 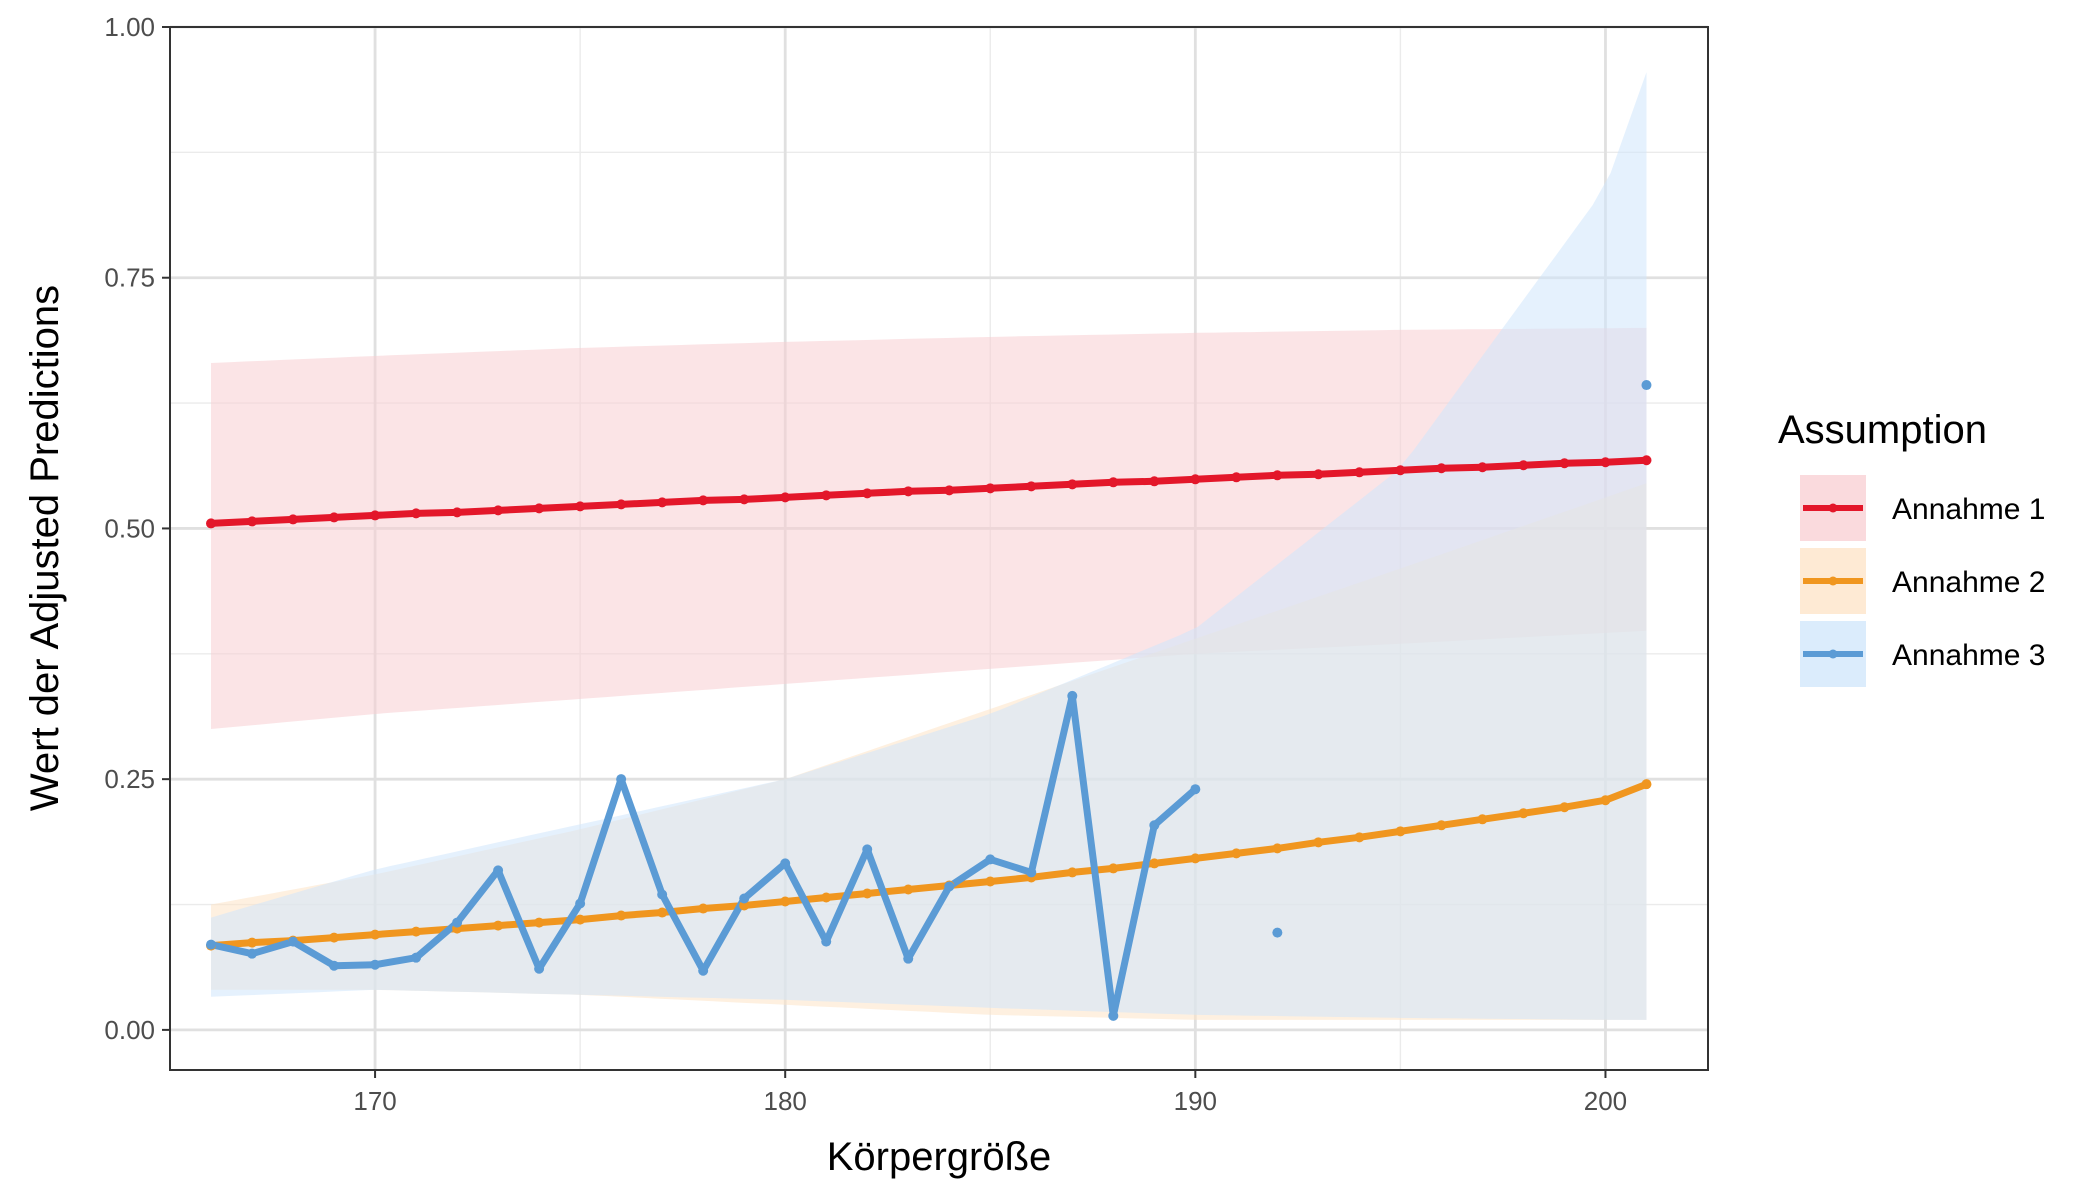 What do you see at coordinates (1968, 655) in the screenshot?
I see `legend-label: Annahme 3` at bounding box center [1968, 655].